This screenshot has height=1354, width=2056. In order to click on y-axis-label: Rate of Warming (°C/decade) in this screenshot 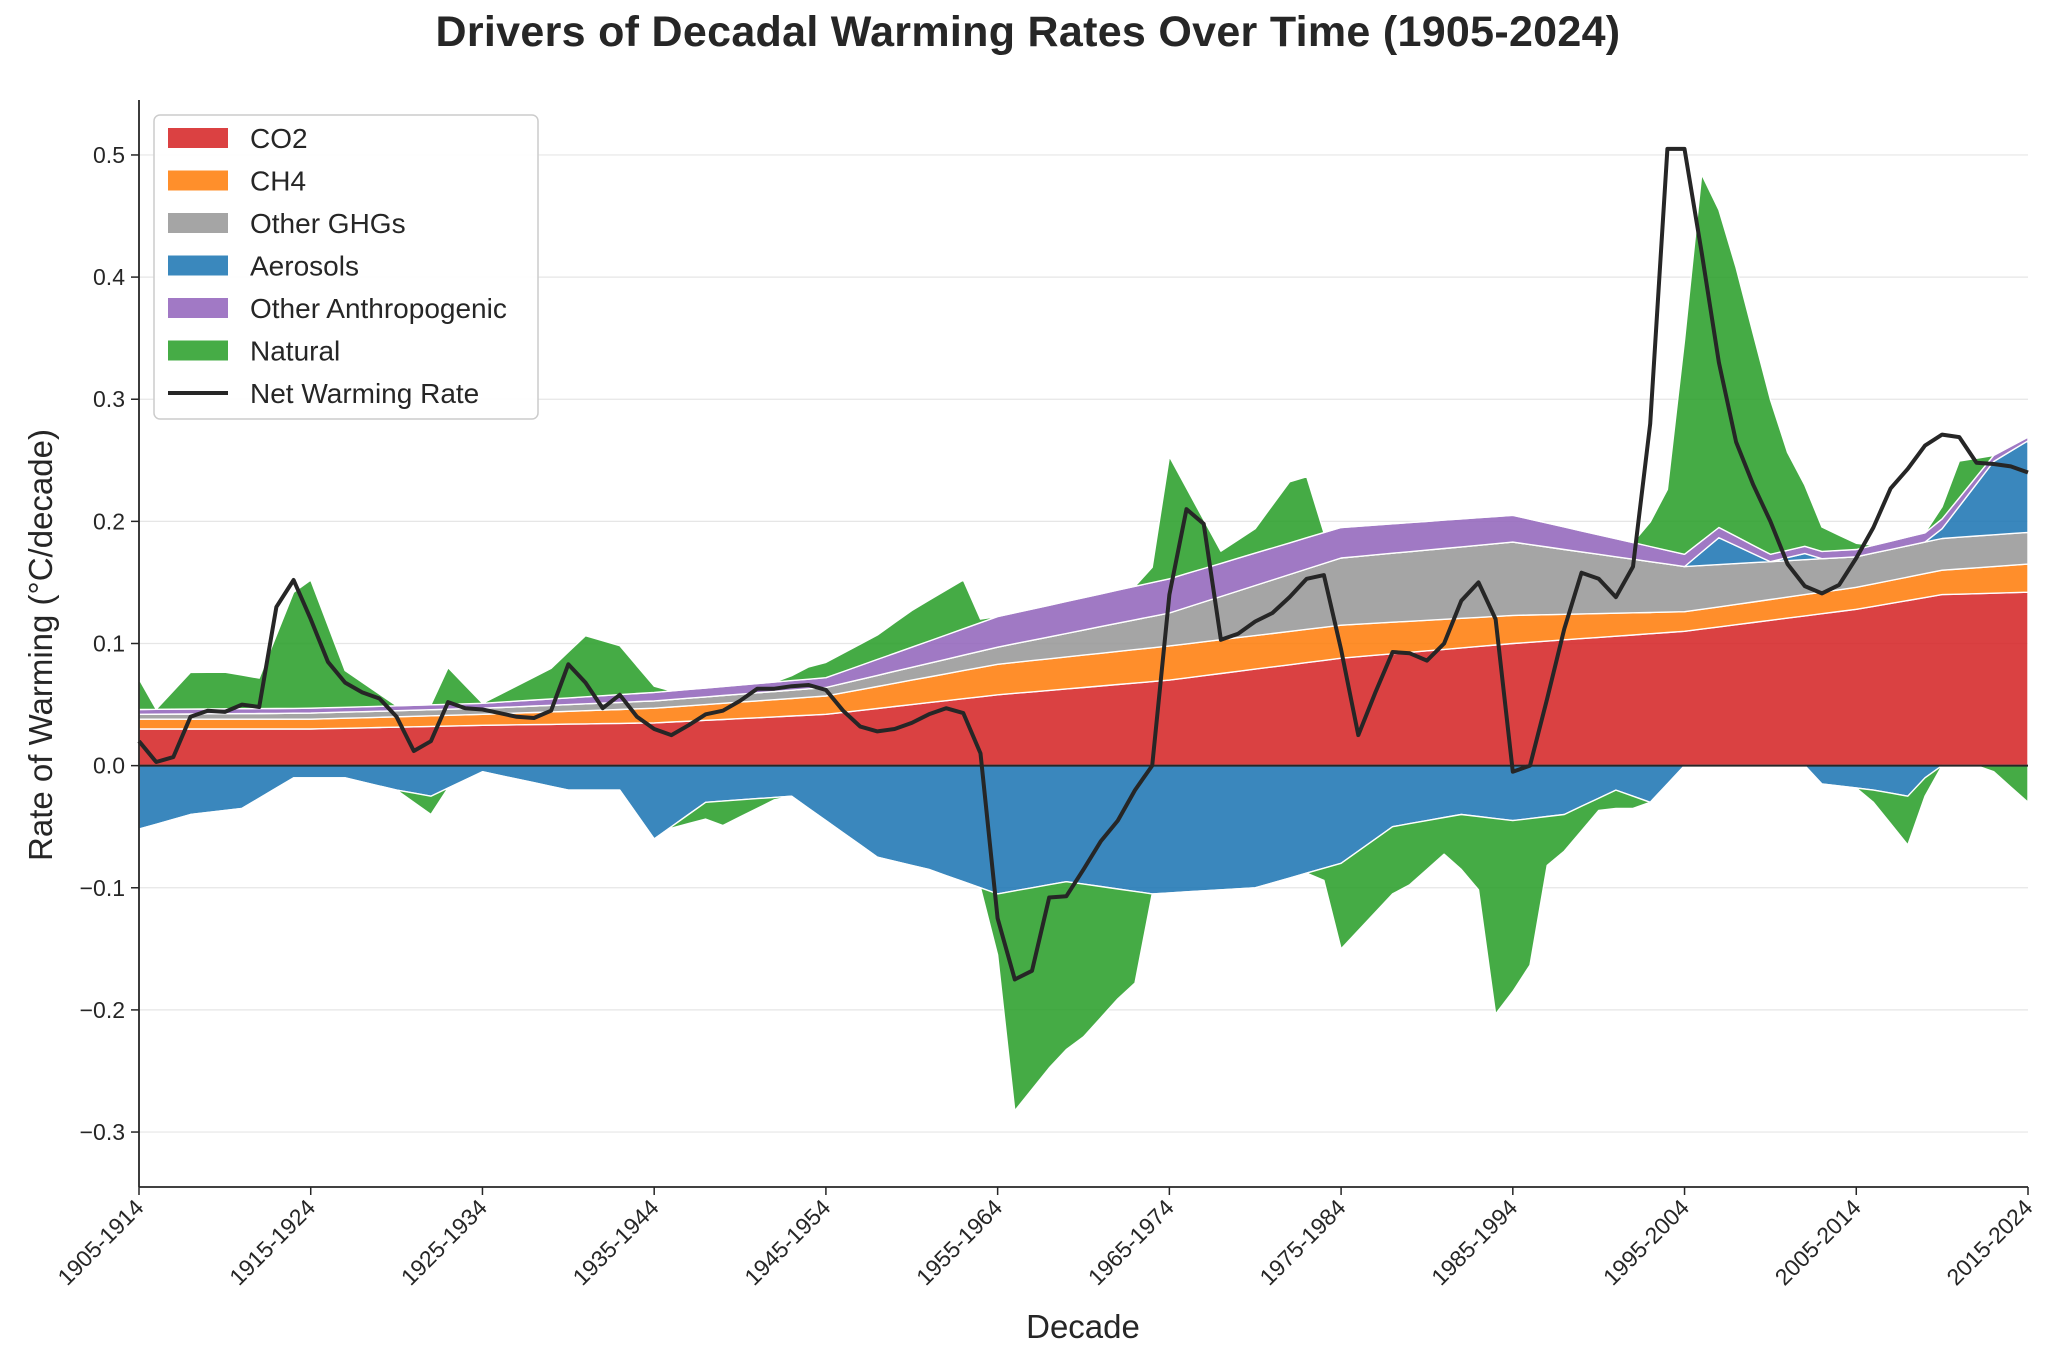, I will do `click(40, 645)`.